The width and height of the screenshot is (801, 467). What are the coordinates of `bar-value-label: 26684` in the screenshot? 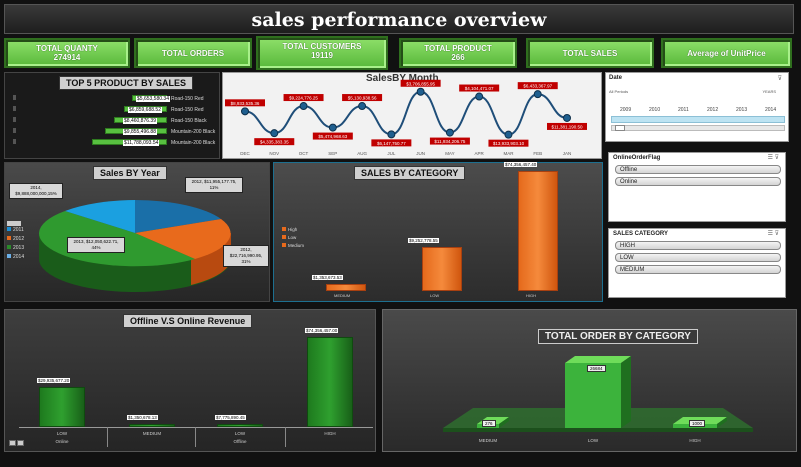 It's located at (596, 368).